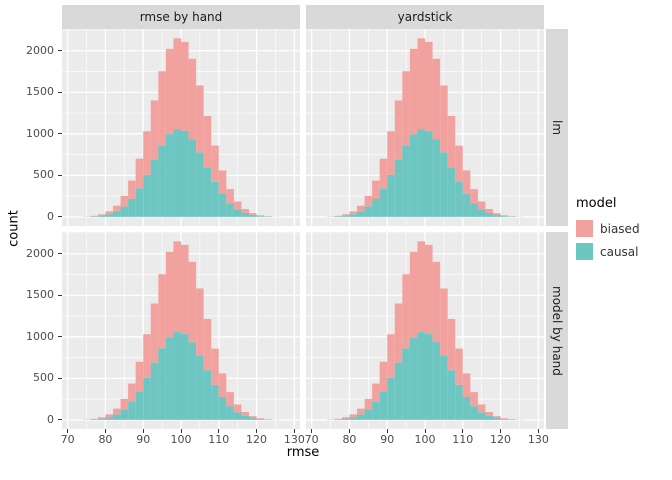 The height and width of the screenshot is (480, 672). What do you see at coordinates (67, 439) in the screenshot?
I see `x-tick-label: 70` at bounding box center [67, 439].